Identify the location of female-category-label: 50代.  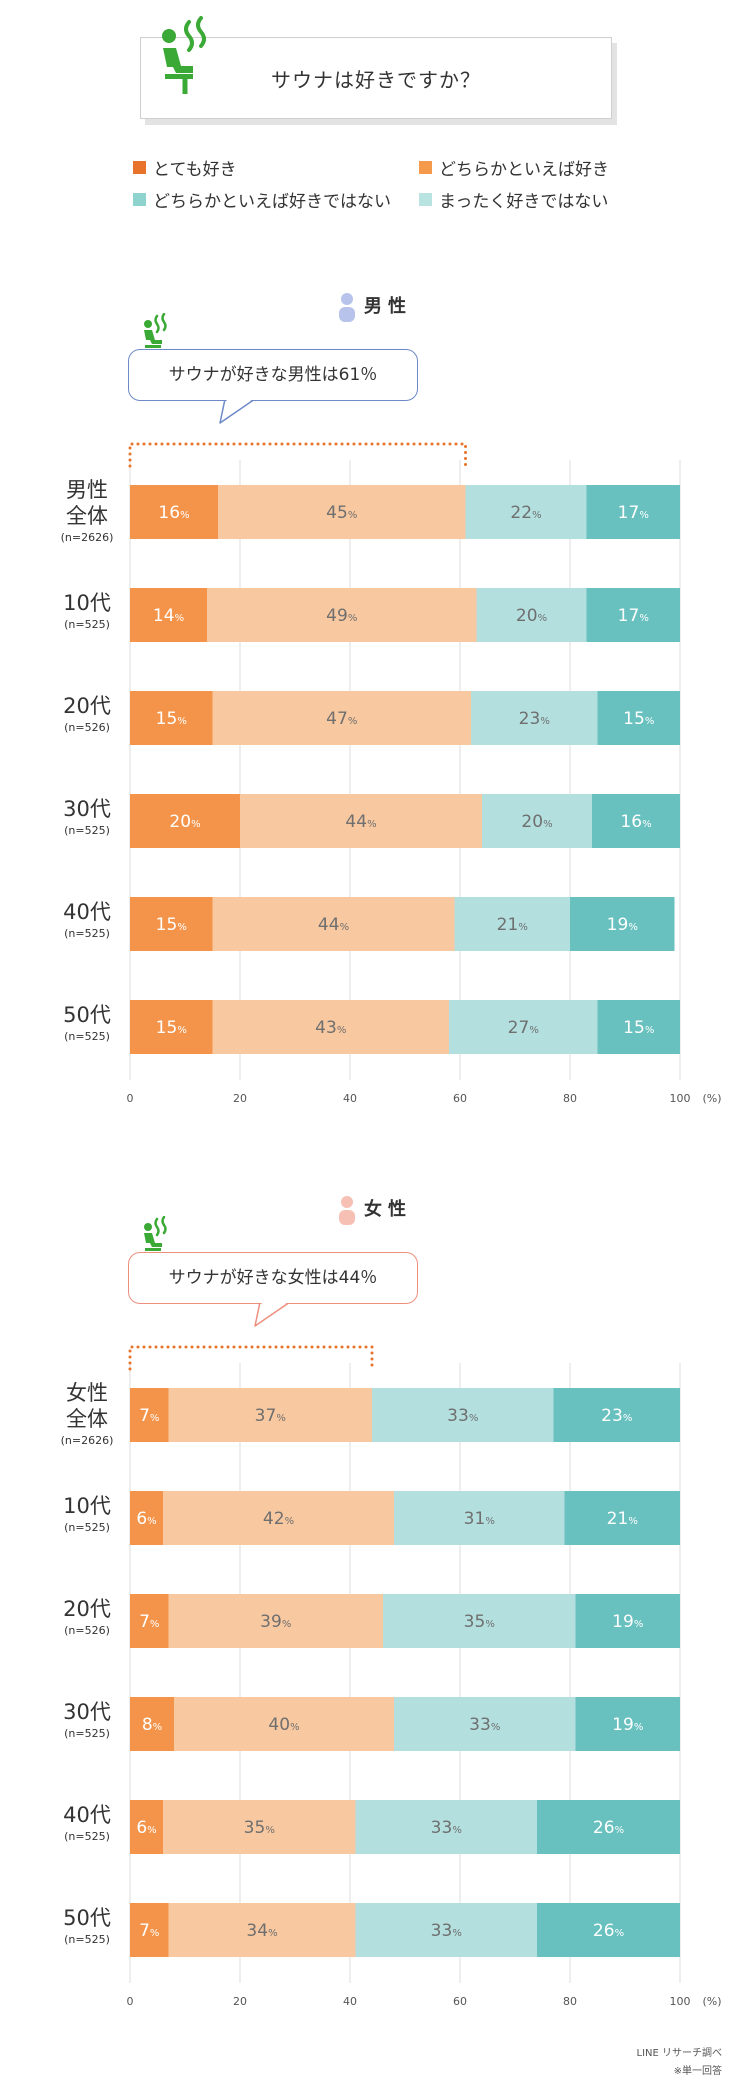
(87, 1918).